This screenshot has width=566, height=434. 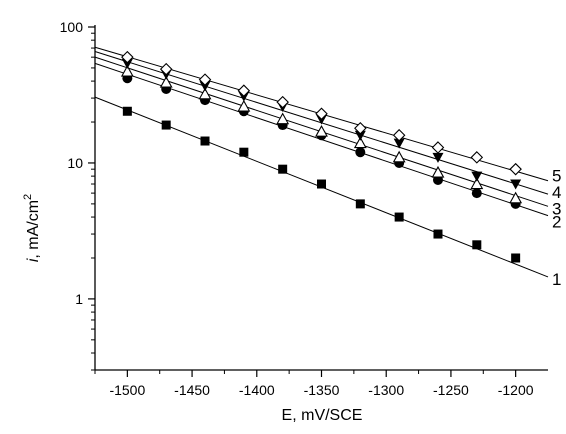 I want to click on y-axis: 1 10 100, so click(x=77, y=195).